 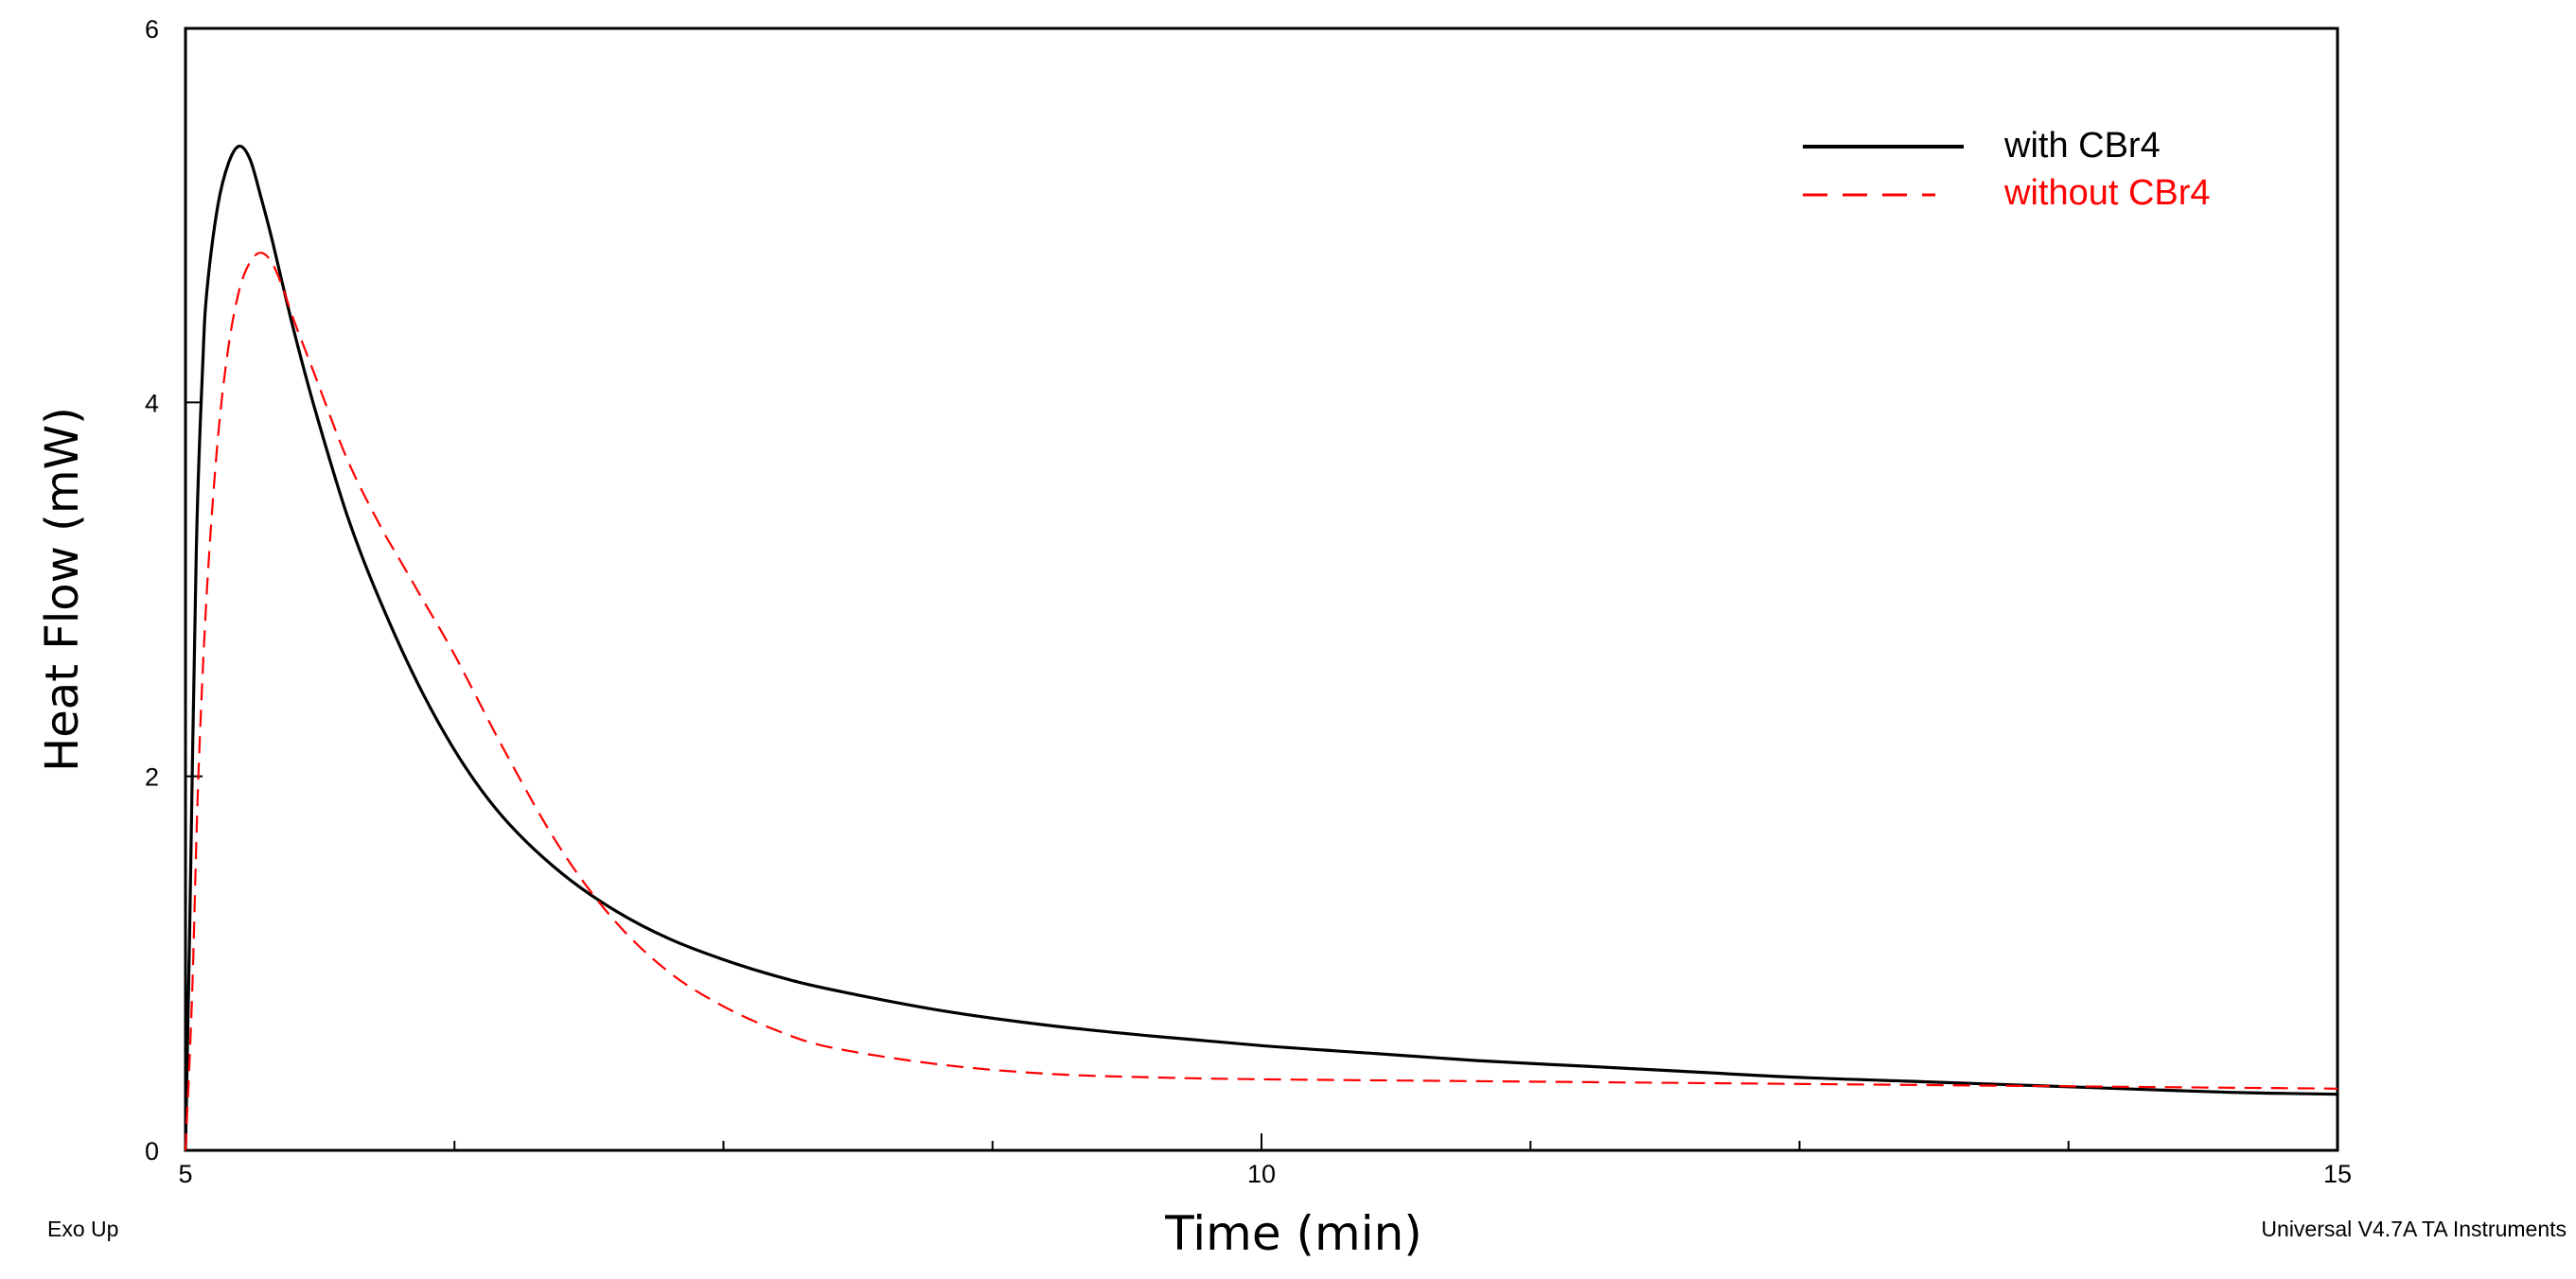 I want to click on legend-label-with-cbr4: with CBr4, so click(x=2082, y=146).